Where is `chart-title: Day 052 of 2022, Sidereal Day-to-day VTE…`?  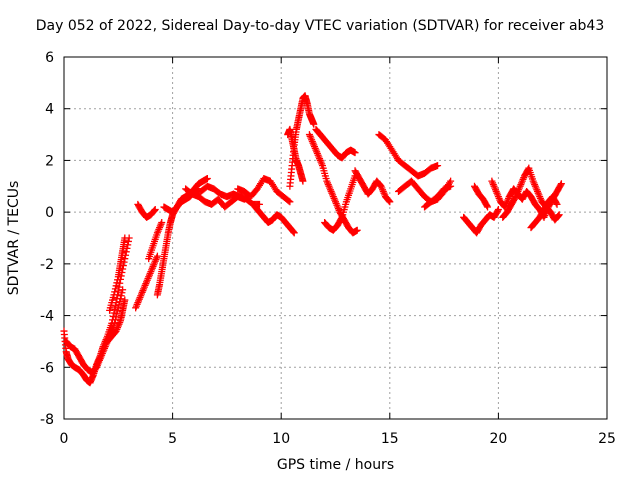 chart-title: Day 052 of 2022, Sidereal Day-to-day VTE… is located at coordinates (320, 26).